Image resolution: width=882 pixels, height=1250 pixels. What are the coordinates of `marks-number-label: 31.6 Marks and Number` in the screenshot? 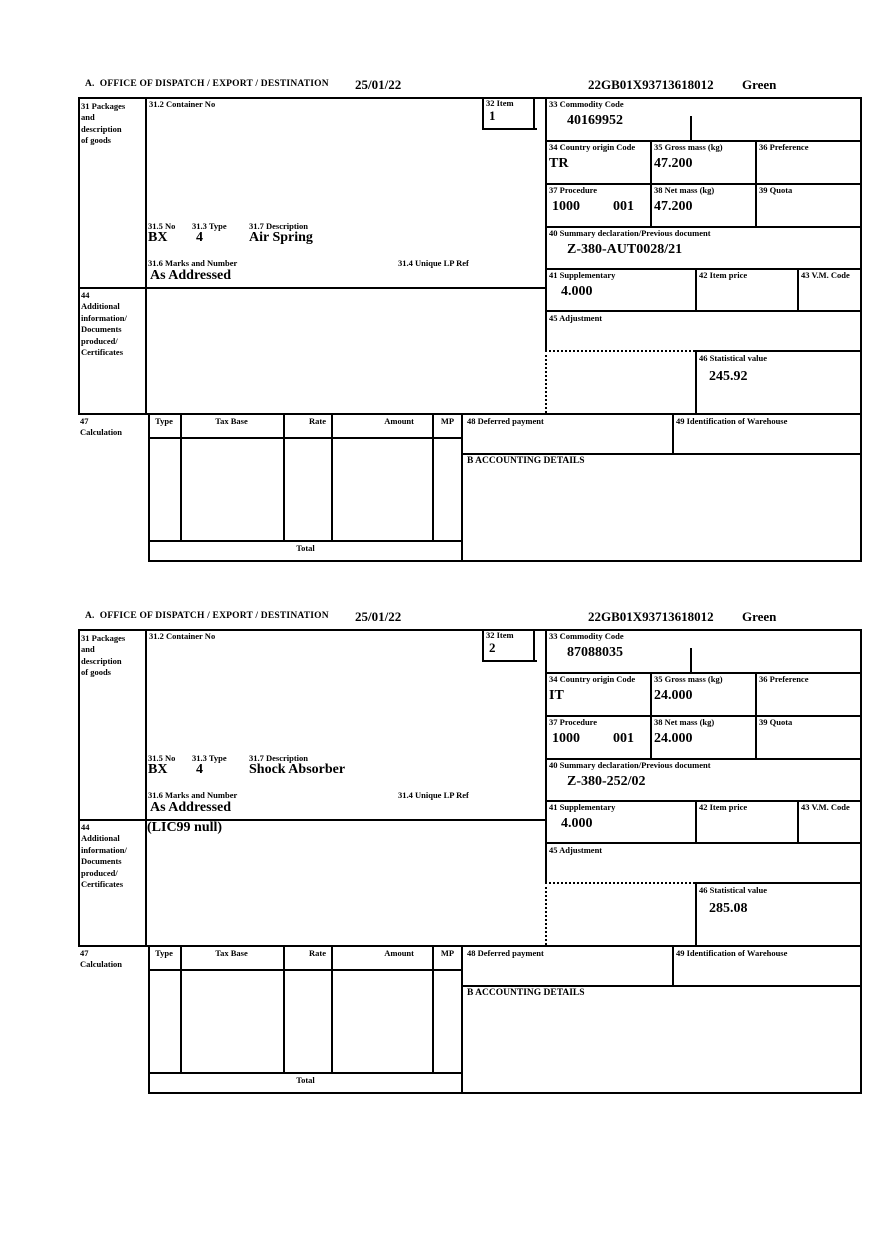 It's located at (193, 263).